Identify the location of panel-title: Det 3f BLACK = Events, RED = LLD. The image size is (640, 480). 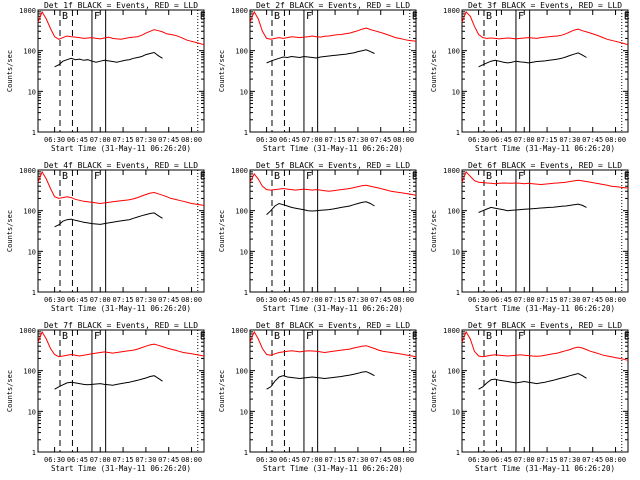
(545, 5).